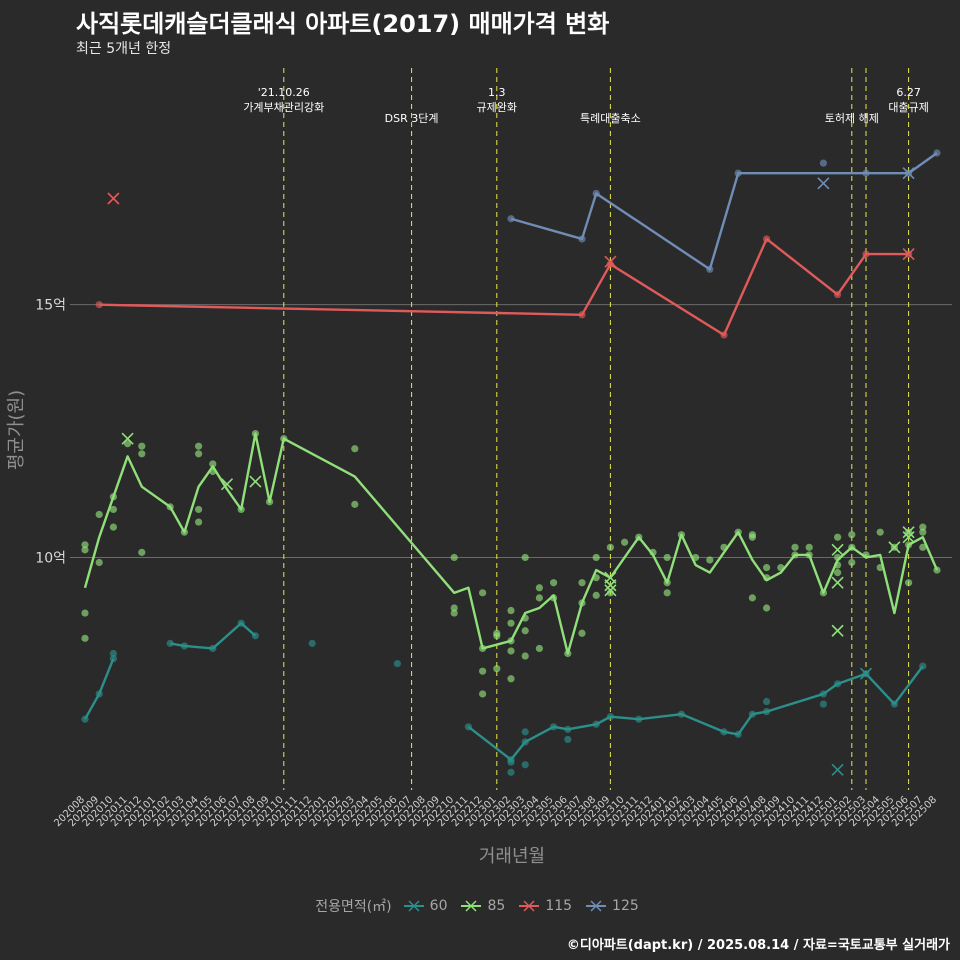 Image resolution: width=960 pixels, height=960 pixels. I want to click on legend-label-60: 60, so click(438, 906).